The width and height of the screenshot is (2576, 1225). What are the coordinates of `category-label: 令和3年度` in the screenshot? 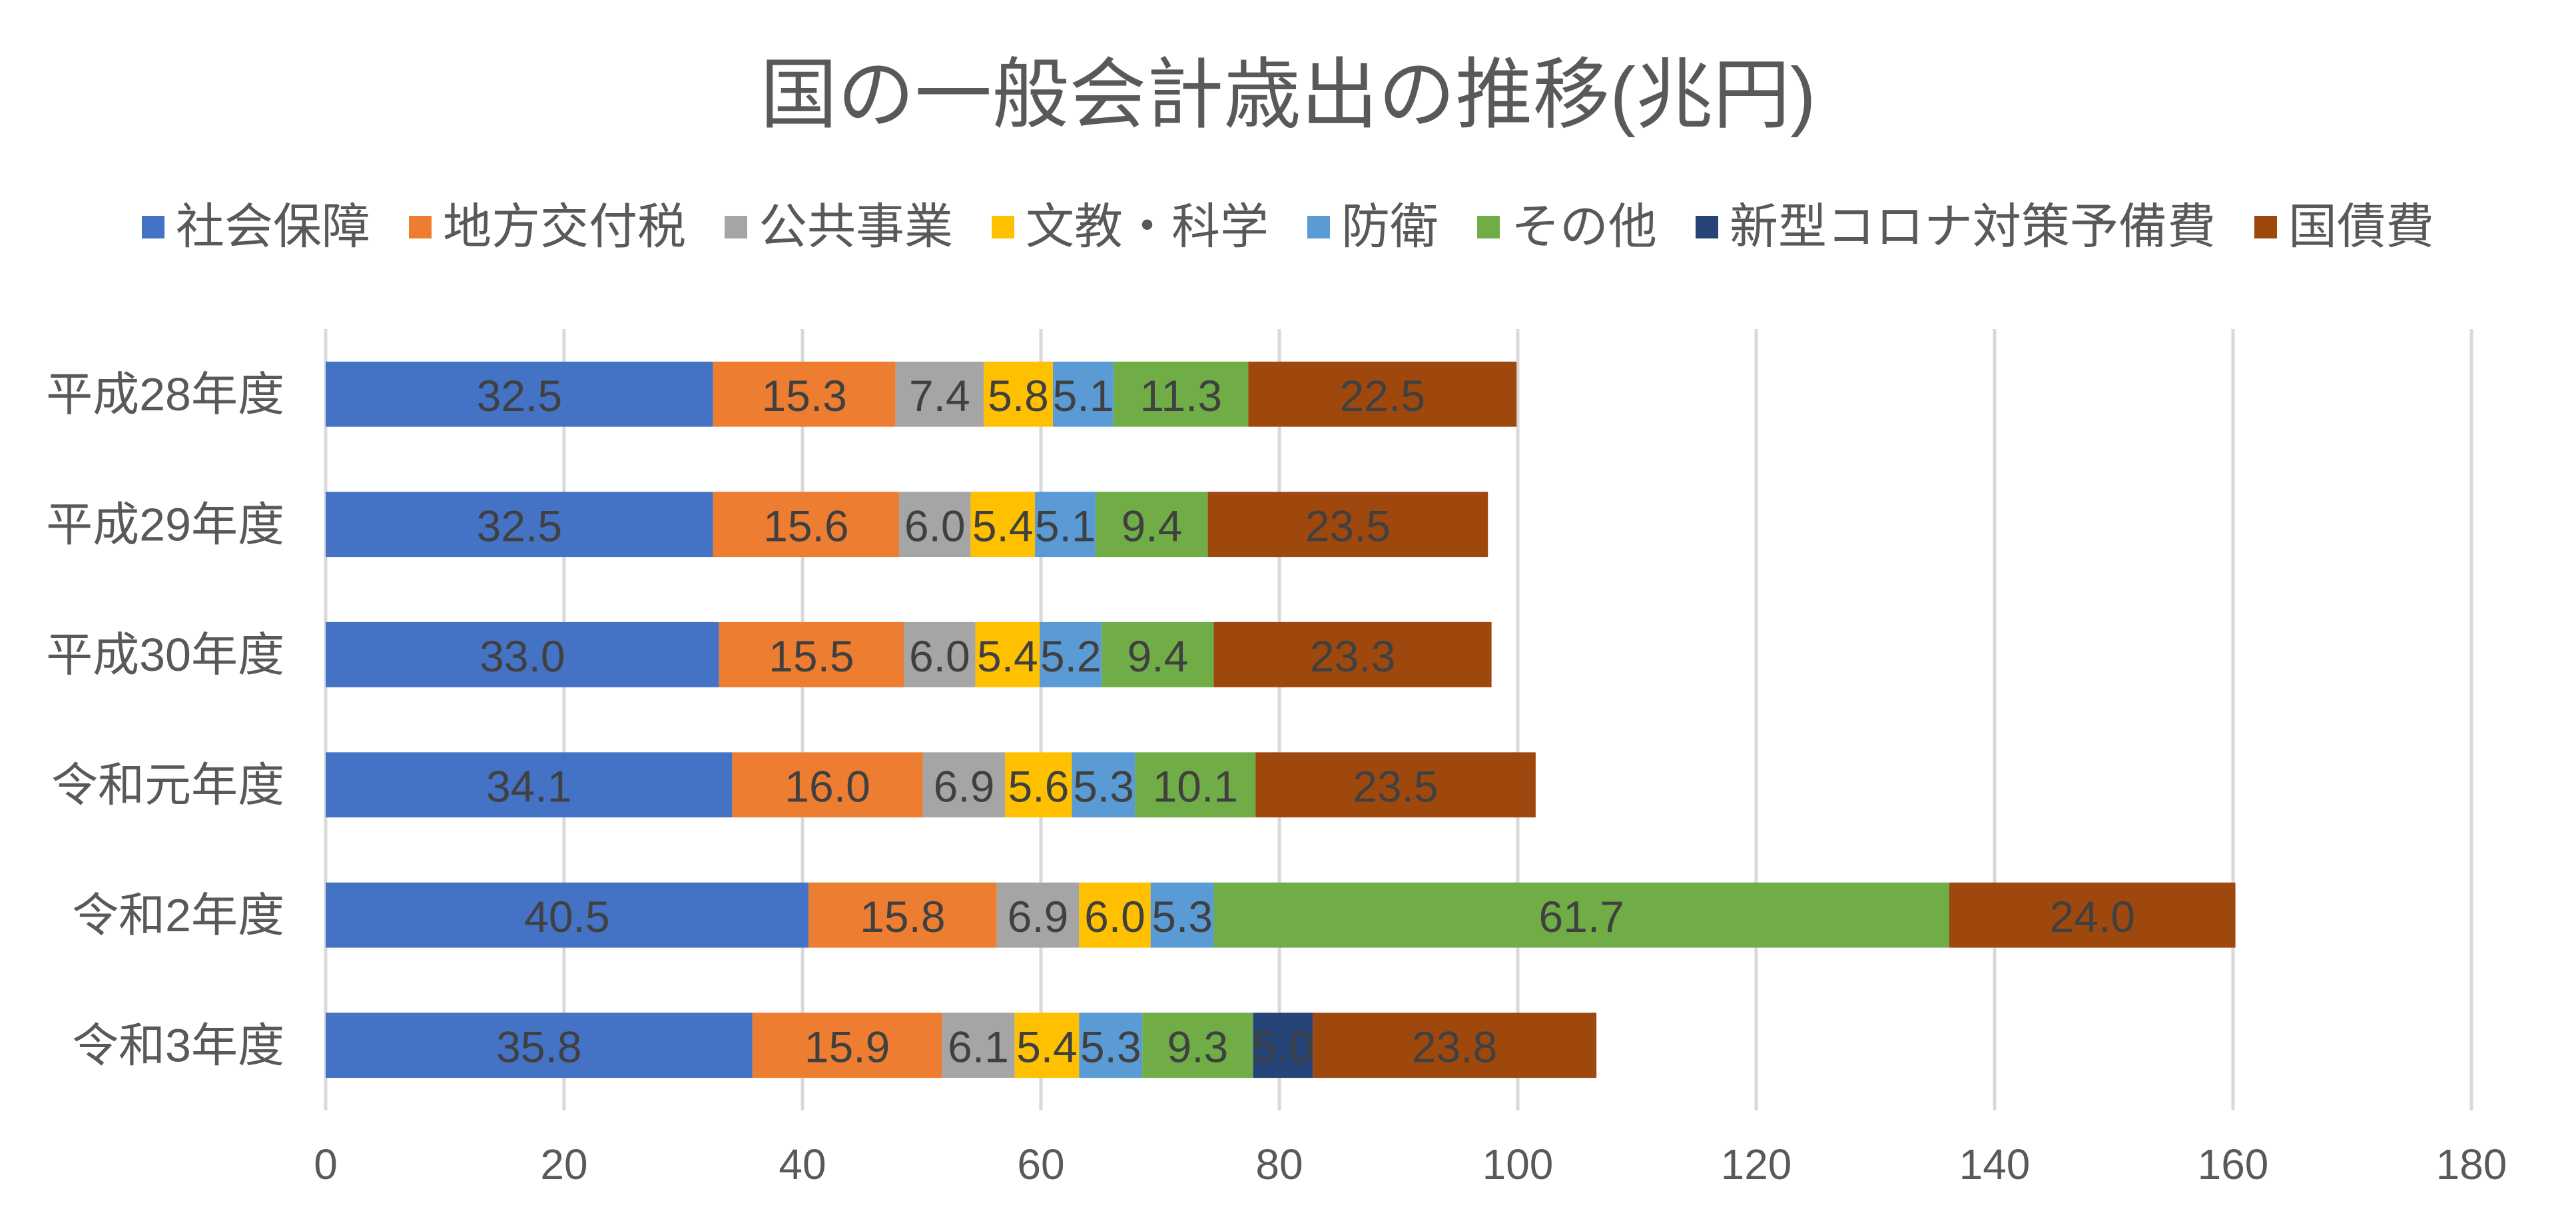 It's located at (178, 1045).